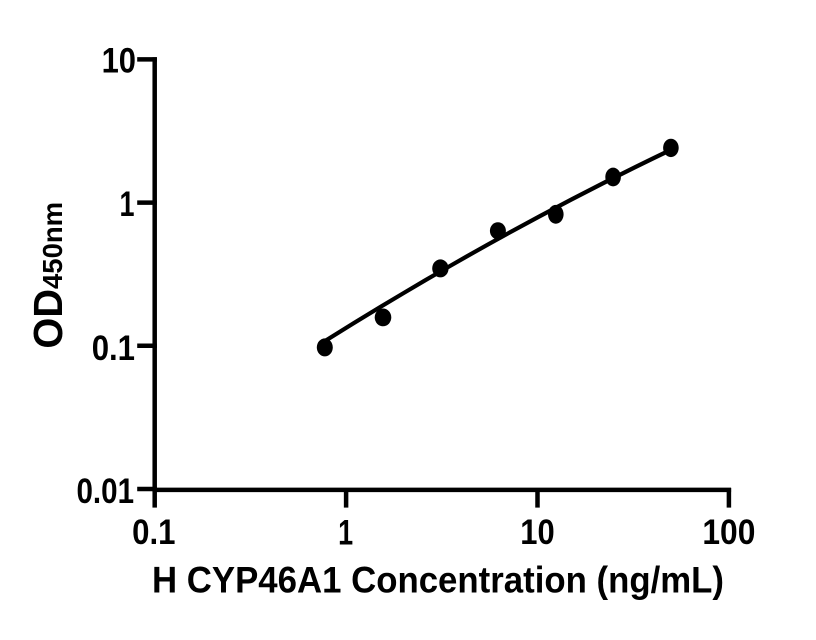 This screenshot has width=816, height=640. Describe the element at coordinates (106, 491) in the screenshot. I see `svg-text: 0.01` at that location.